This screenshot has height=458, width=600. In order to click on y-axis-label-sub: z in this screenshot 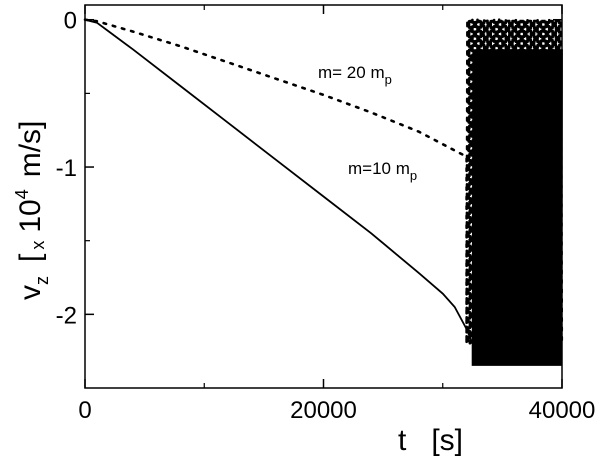, I will do `click(42, 280)`.